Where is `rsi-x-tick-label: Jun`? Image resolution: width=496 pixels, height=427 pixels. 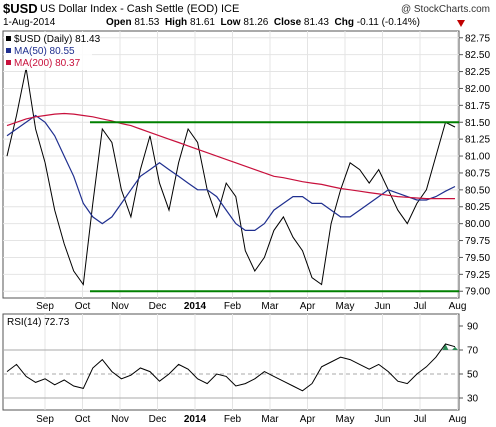 rsi-x-tick-label: Jun is located at coordinates (382, 419).